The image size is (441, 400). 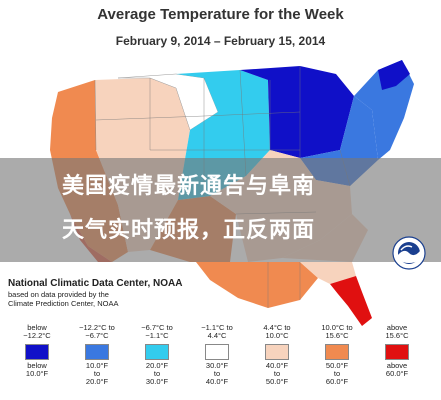 I want to click on overlay-headline-1: 美国疫情最新通告与阜南, so click(x=189, y=186).